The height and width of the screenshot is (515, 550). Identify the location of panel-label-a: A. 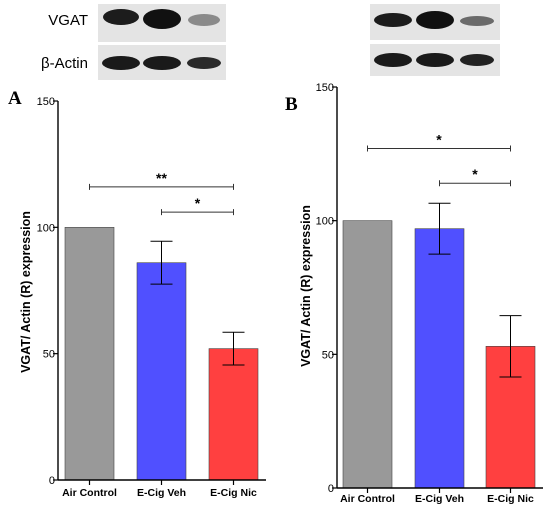
(15, 98).